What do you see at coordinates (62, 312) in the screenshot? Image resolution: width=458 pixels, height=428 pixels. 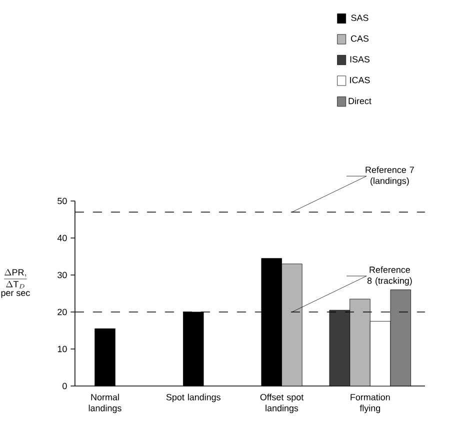 I see `y-tick-label: 20` at bounding box center [62, 312].